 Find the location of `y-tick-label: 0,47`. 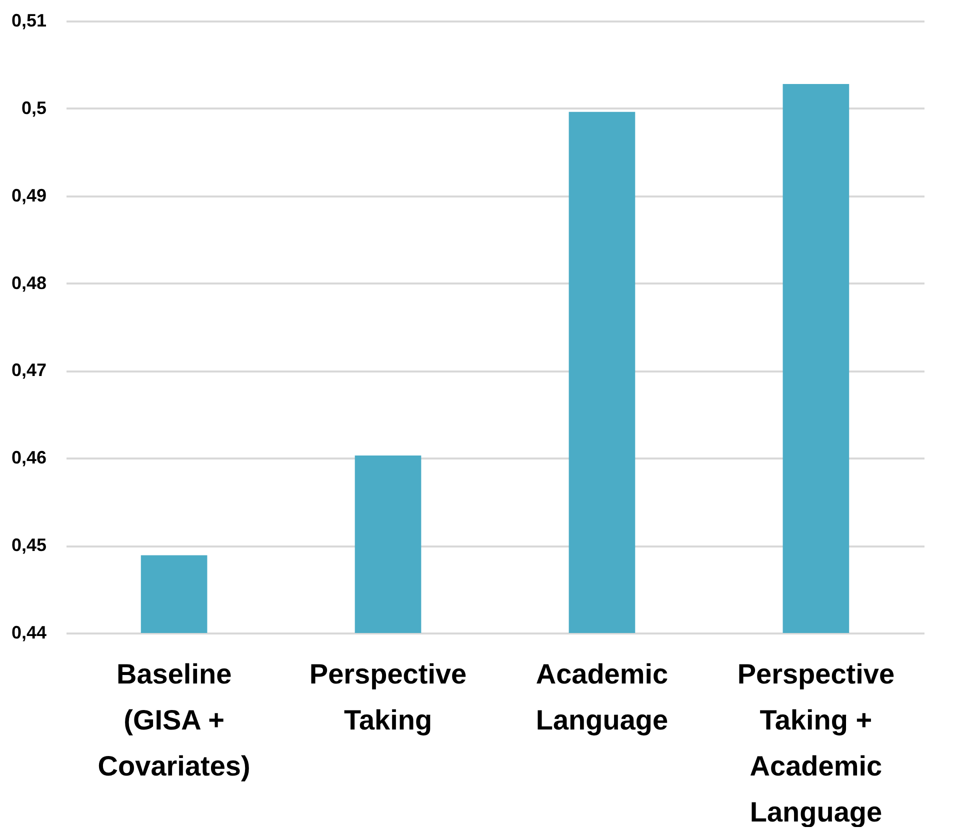

y-tick-label: 0,47 is located at coordinates (28, 370).